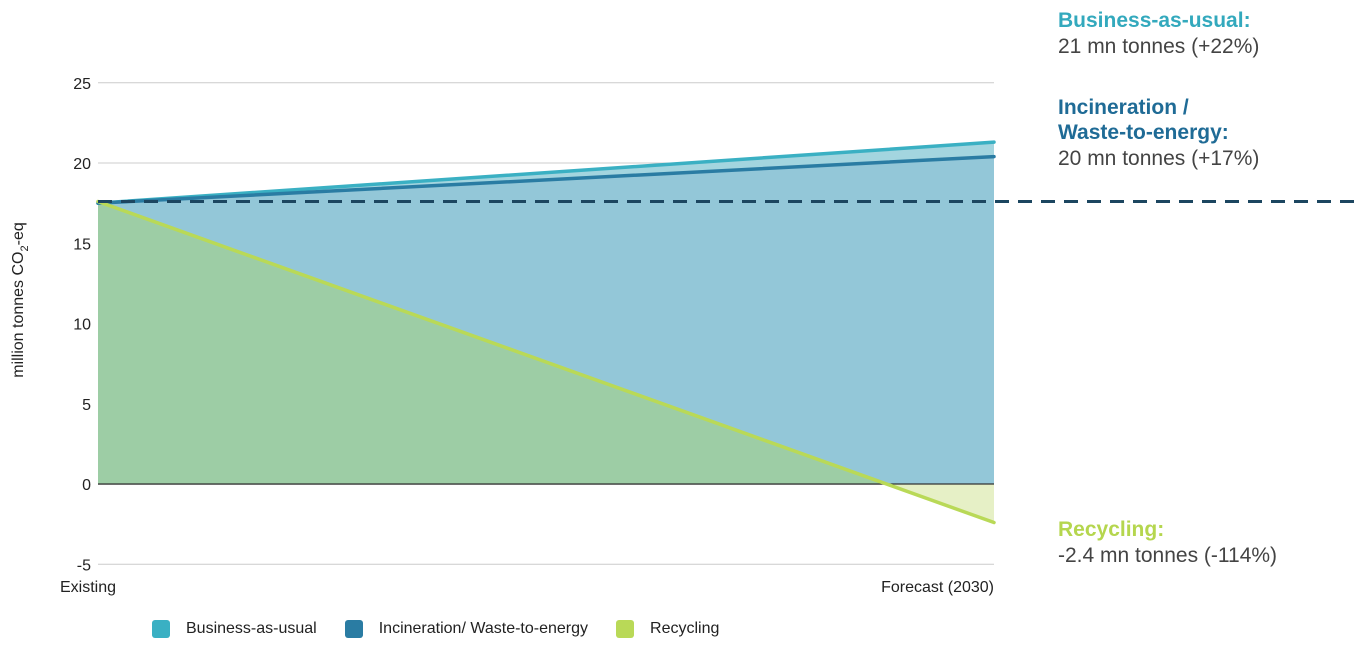  Describe the element at coordinates (1168, 555) in the screenshot. I see `recycling-annotation-value: -2.4 mn tonnes (-114%)` at that location.